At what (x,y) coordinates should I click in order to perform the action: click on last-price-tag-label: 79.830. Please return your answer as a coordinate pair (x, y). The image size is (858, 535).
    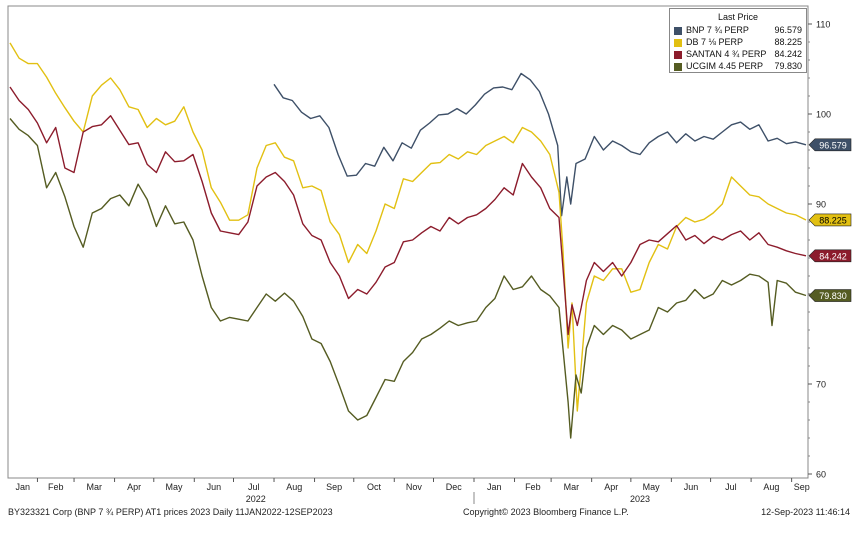
    Looking at the image, I should click on (833, 296).